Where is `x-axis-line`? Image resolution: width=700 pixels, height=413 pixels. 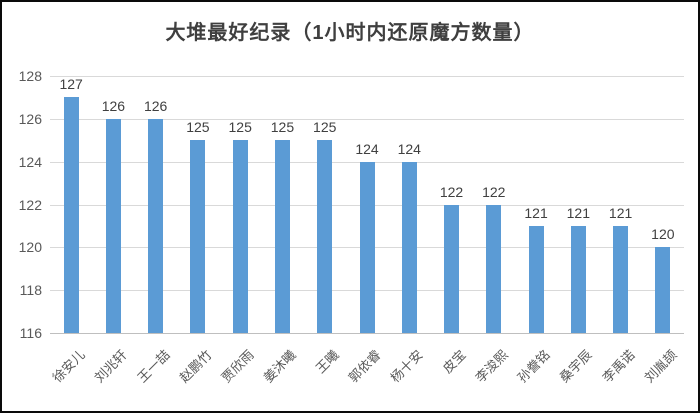
x-axis-line is located at coordinates (367, 333).